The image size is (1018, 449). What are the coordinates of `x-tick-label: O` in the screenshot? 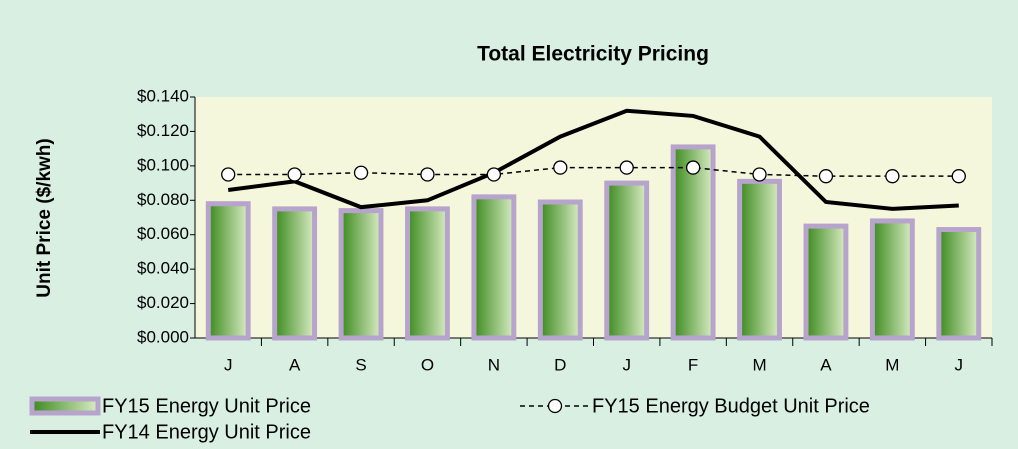 It's located at (427, 364).